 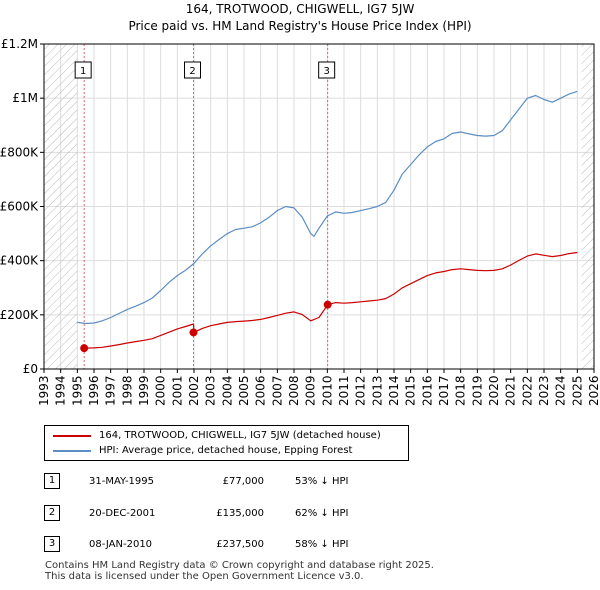 I want to click on transaction-price: £237,500, so click(x=240, y=544).